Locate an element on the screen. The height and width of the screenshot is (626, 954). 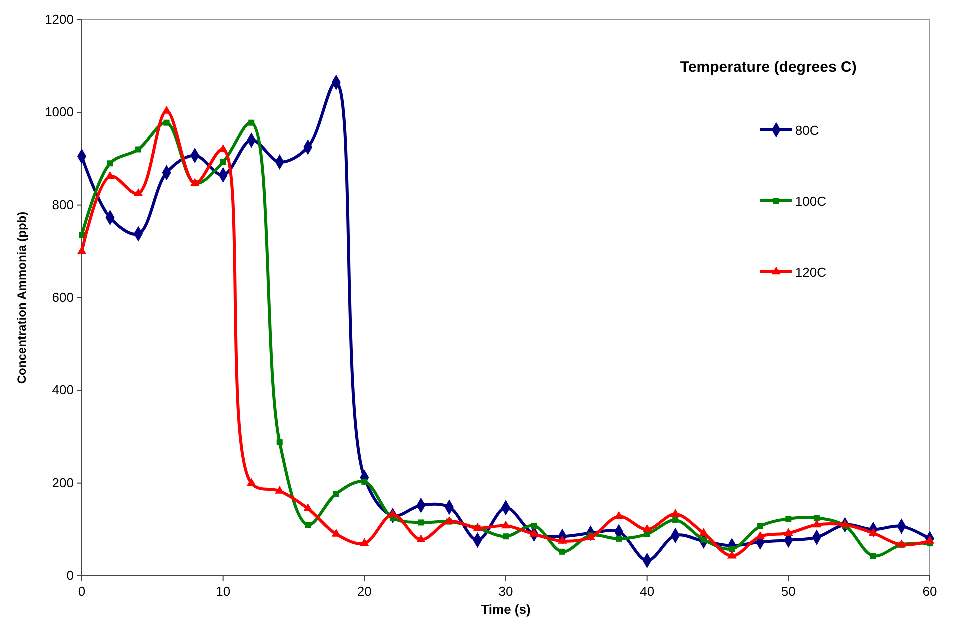
x-tick-label: 40 is located at coordinates (647, 591).